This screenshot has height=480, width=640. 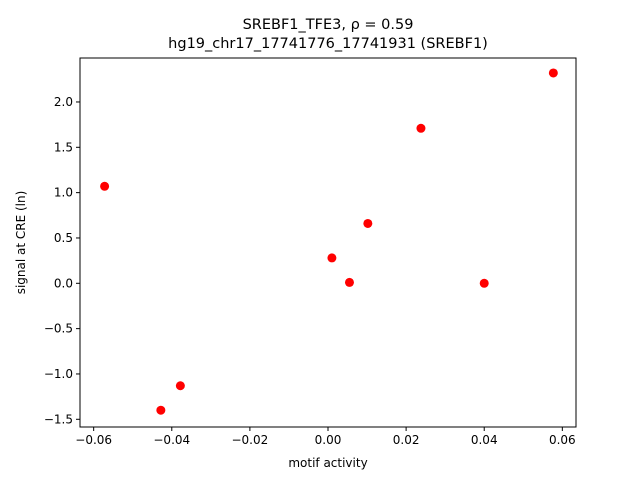 I want to click on y-tick-label: 1.5, so click(x=63, y=147).